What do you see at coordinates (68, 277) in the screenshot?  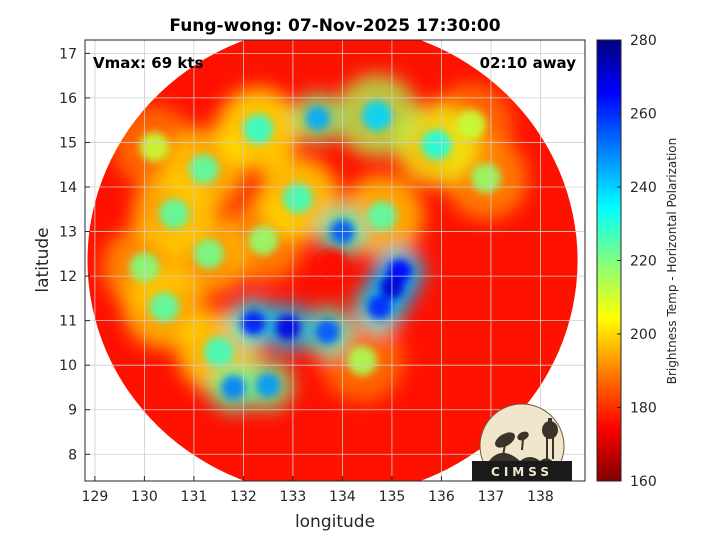 I see `y-tick-label: 12` at bounding box center [68, 277].